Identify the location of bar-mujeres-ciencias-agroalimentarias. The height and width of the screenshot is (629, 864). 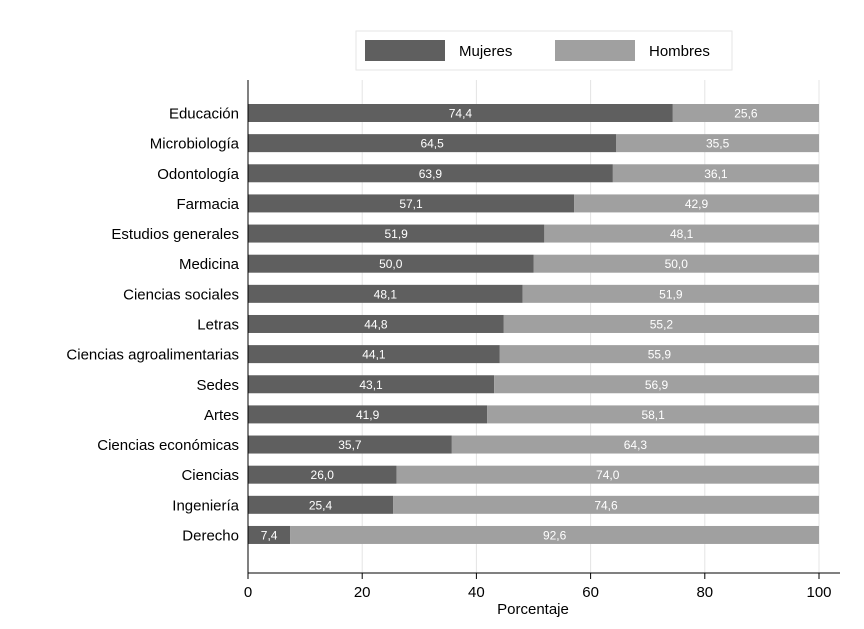
(374, 354).